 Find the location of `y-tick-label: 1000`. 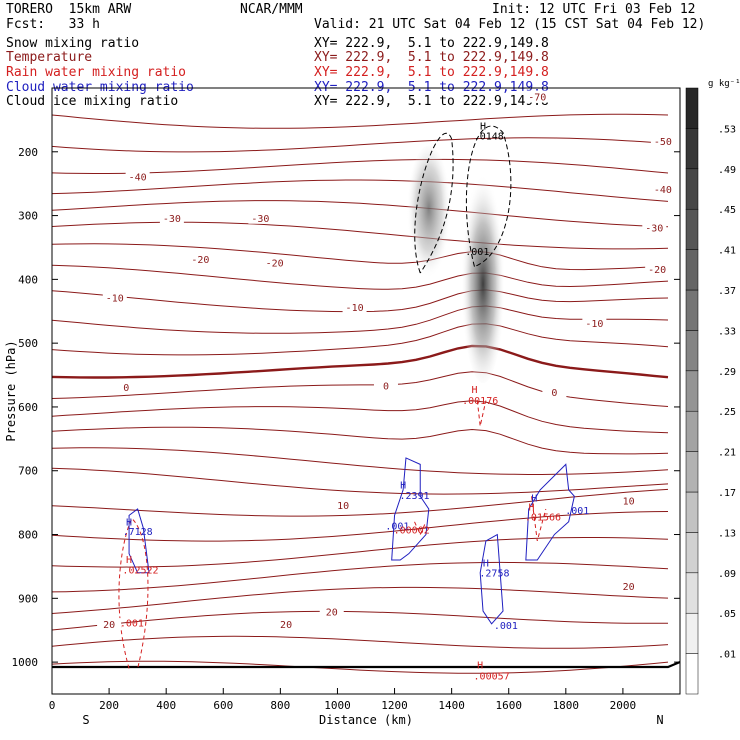

y-tick-label: 1000 is located at coordinates (25, 662).